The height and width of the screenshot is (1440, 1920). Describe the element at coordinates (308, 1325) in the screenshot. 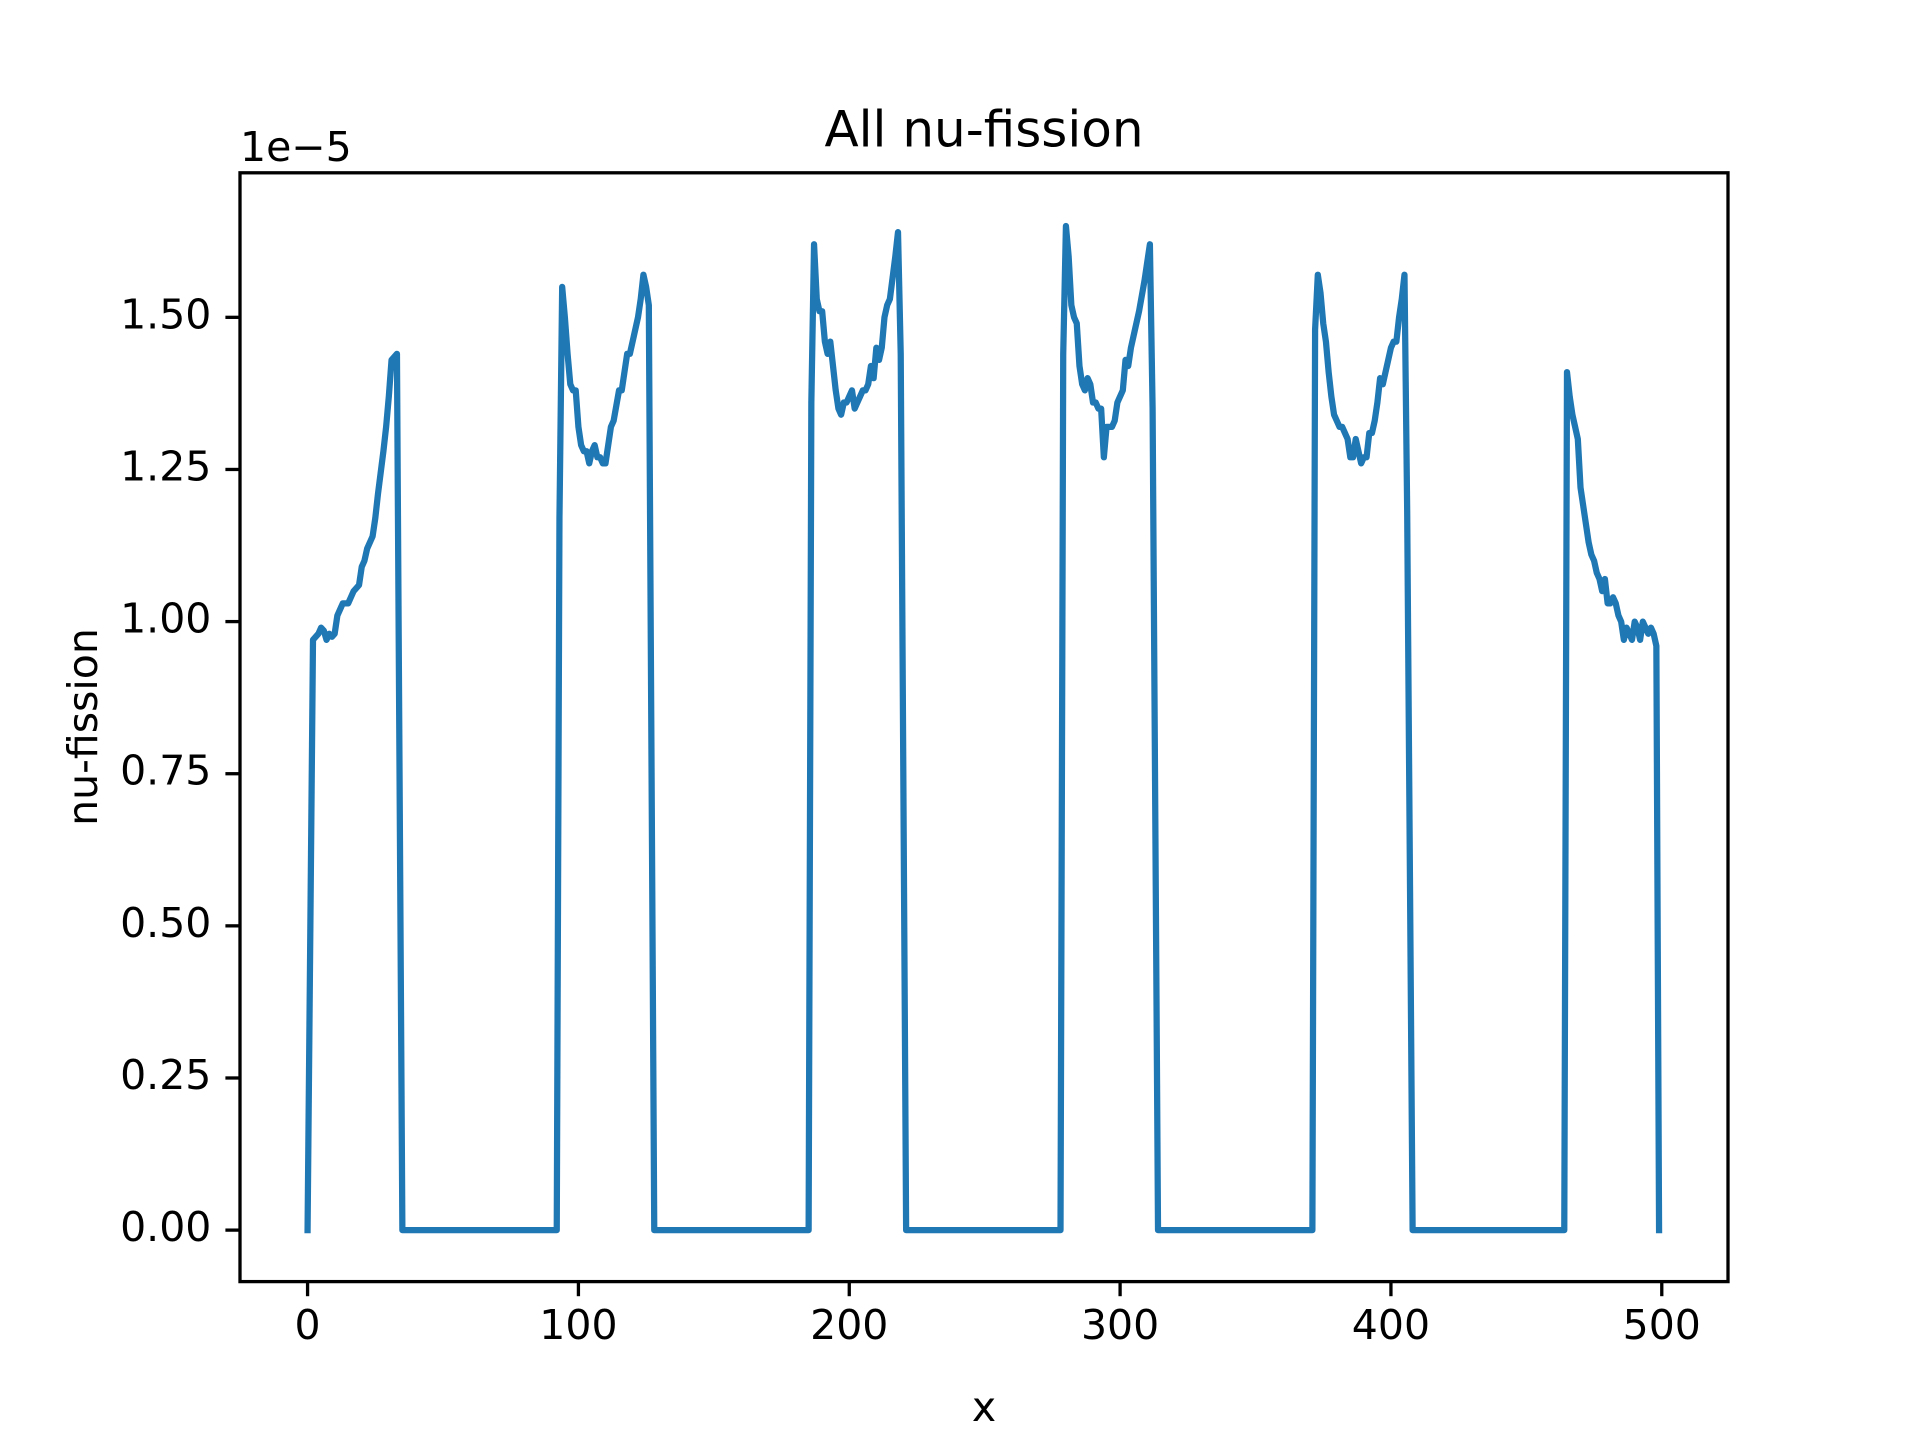

I see `x-tick-label: 0` at that location.